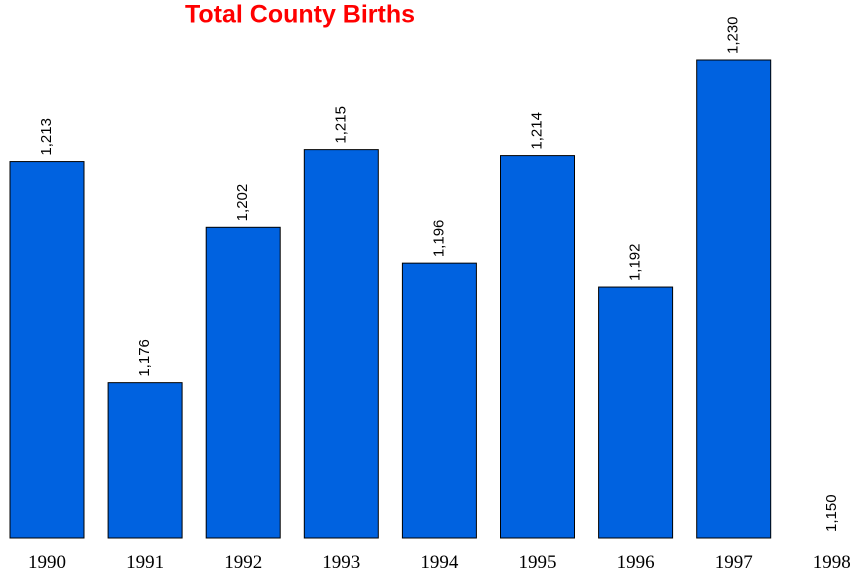  I want to click on x-tick-label: 1995, so click(538, 562).